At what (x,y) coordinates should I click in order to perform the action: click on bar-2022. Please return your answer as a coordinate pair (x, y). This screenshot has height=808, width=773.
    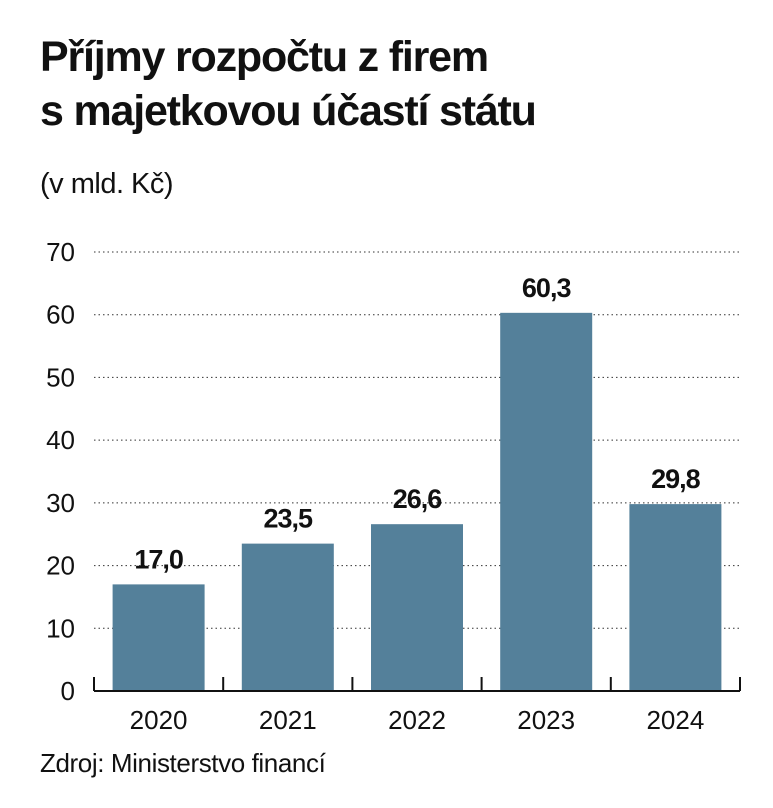
    Looking at the image, I should click on (417, 607).